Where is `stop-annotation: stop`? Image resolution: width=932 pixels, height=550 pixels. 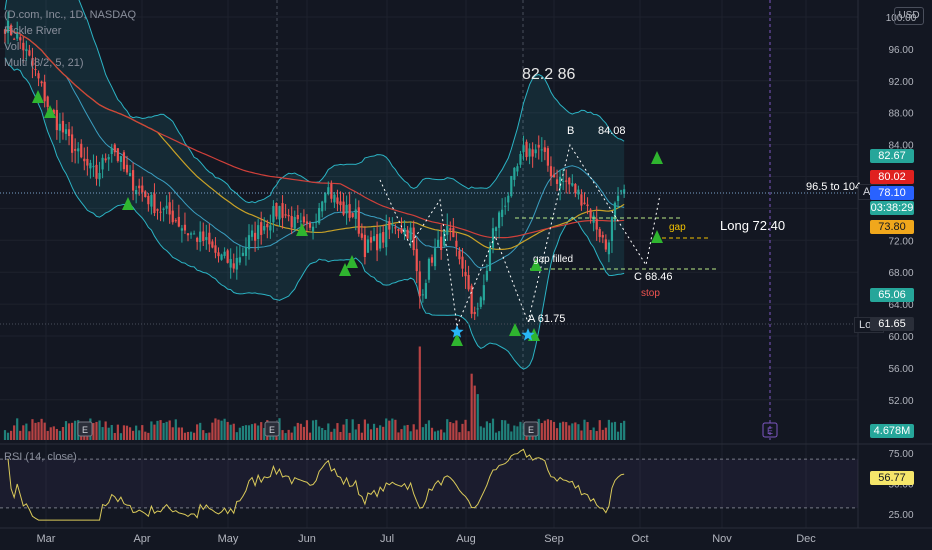
stop-annotation: stop is located at coordinates (650, 293).